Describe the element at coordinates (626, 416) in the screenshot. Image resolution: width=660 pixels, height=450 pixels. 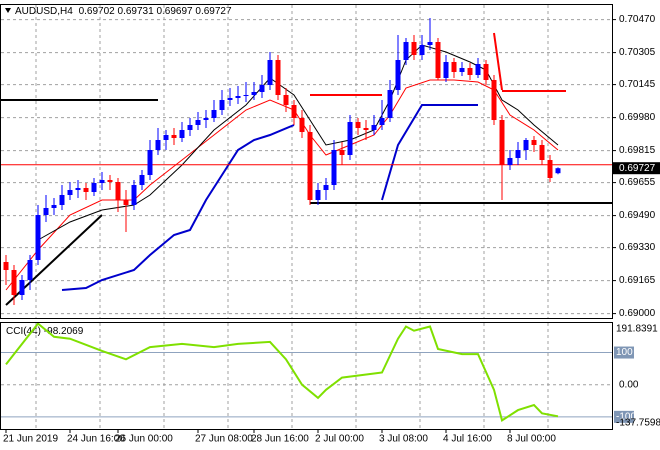
I see `y-tick-label: -100` at that location.